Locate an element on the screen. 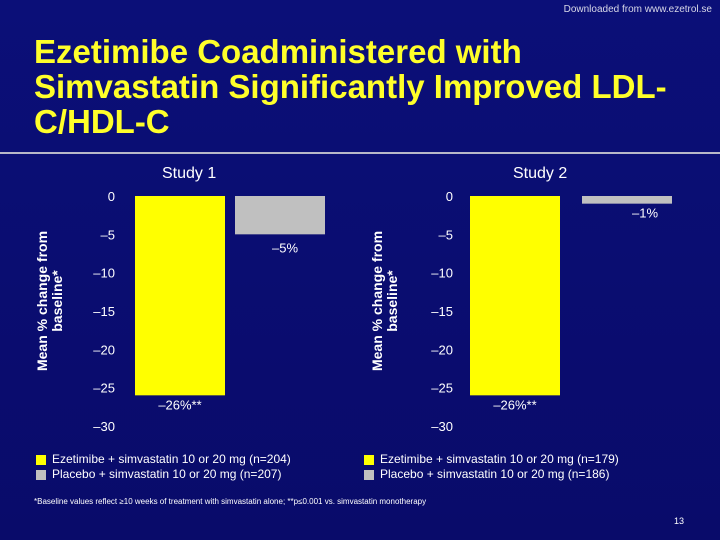 This screenshot has width=720, height=540. source-watermark: Downloaded from www.ezetrol.se is located at coordinates (637, 9).